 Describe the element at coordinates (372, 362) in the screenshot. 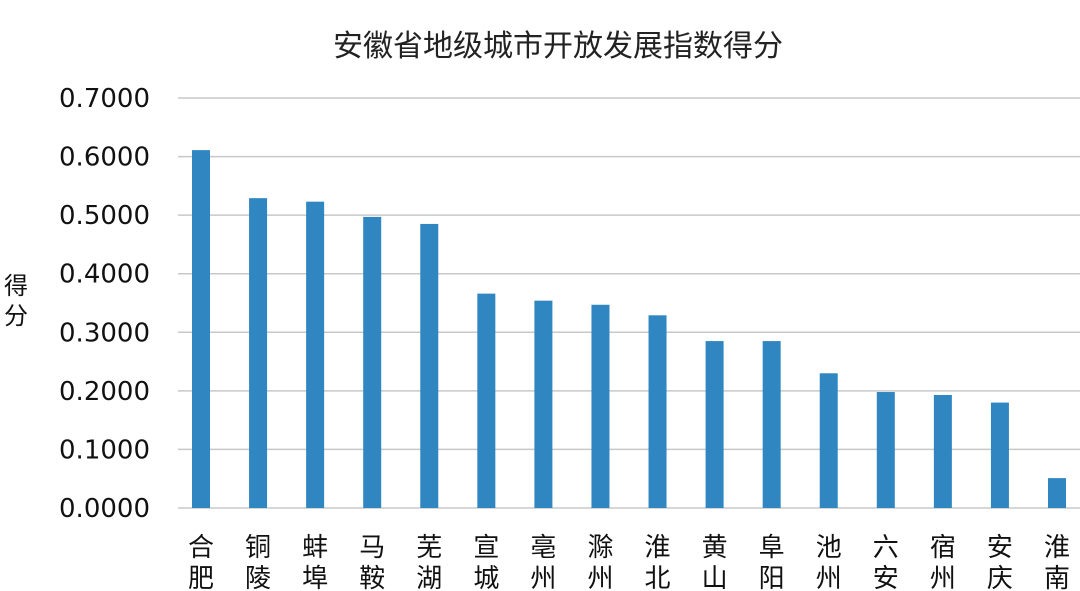

I see `bar-马鞍` at that location.